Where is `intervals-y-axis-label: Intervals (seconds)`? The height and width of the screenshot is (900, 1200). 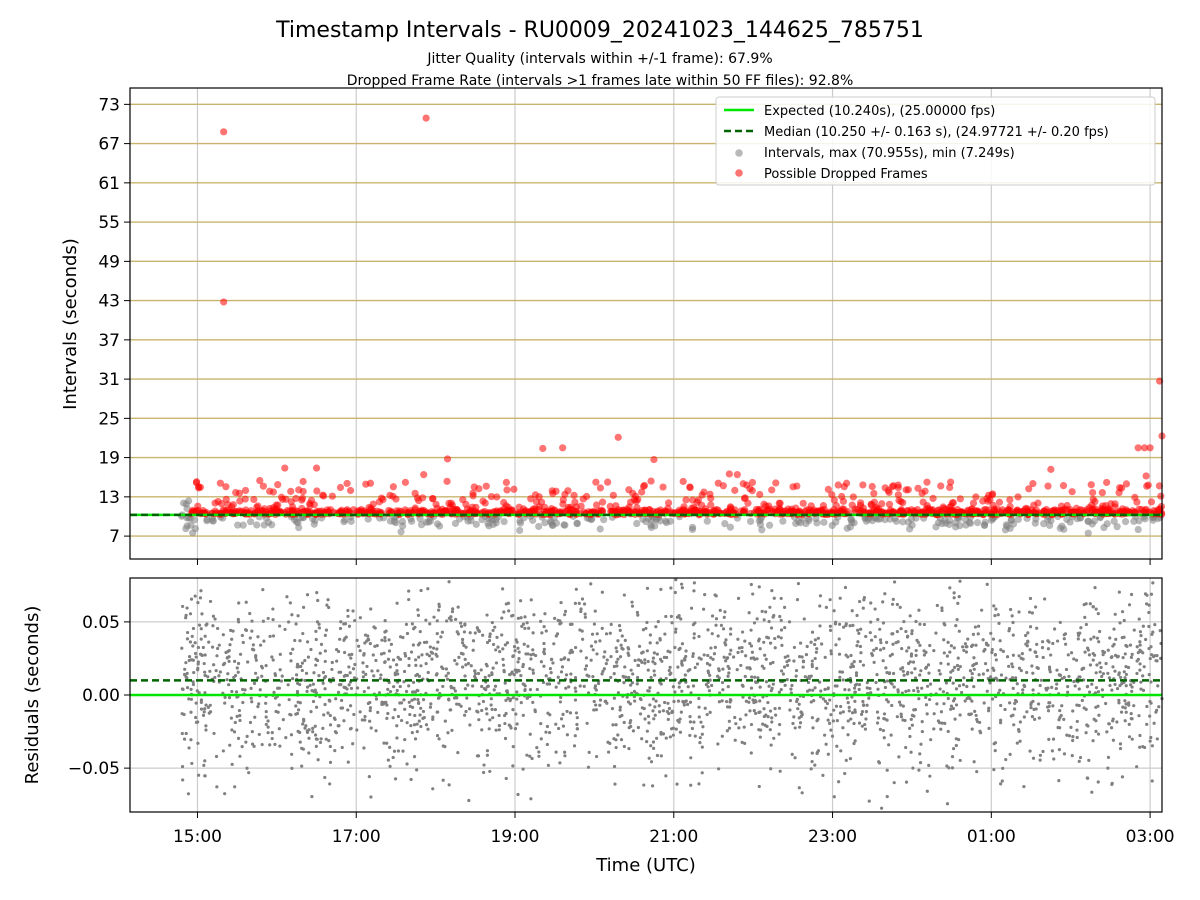 intervals-y-axis-label: Intervals (seconds) is located at coordinates (70, 324).